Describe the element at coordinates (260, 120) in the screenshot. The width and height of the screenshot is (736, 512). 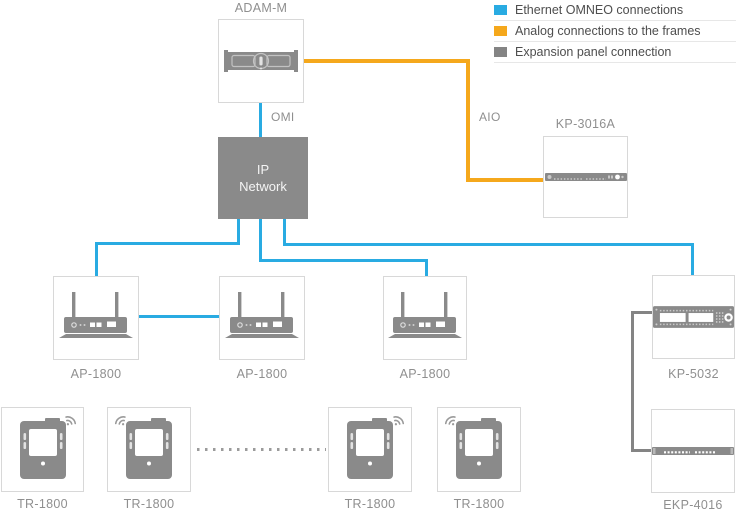
I see `omneo-line-adam-to-ip` at that location.